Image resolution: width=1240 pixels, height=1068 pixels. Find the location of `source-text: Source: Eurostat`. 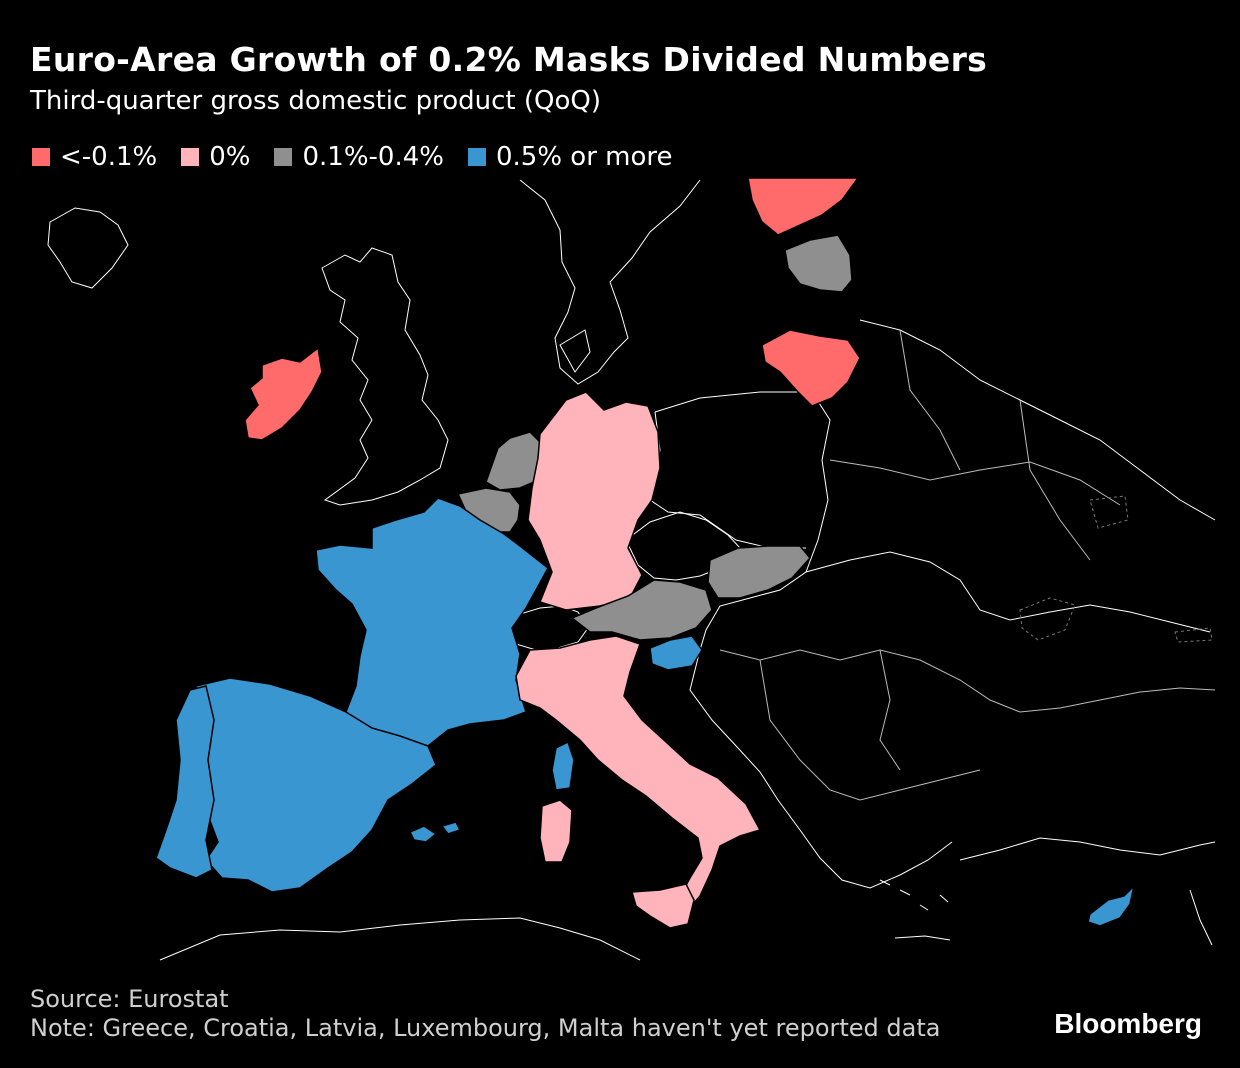

source-text: Source: Eurostat is located at coordinates (129, 999).